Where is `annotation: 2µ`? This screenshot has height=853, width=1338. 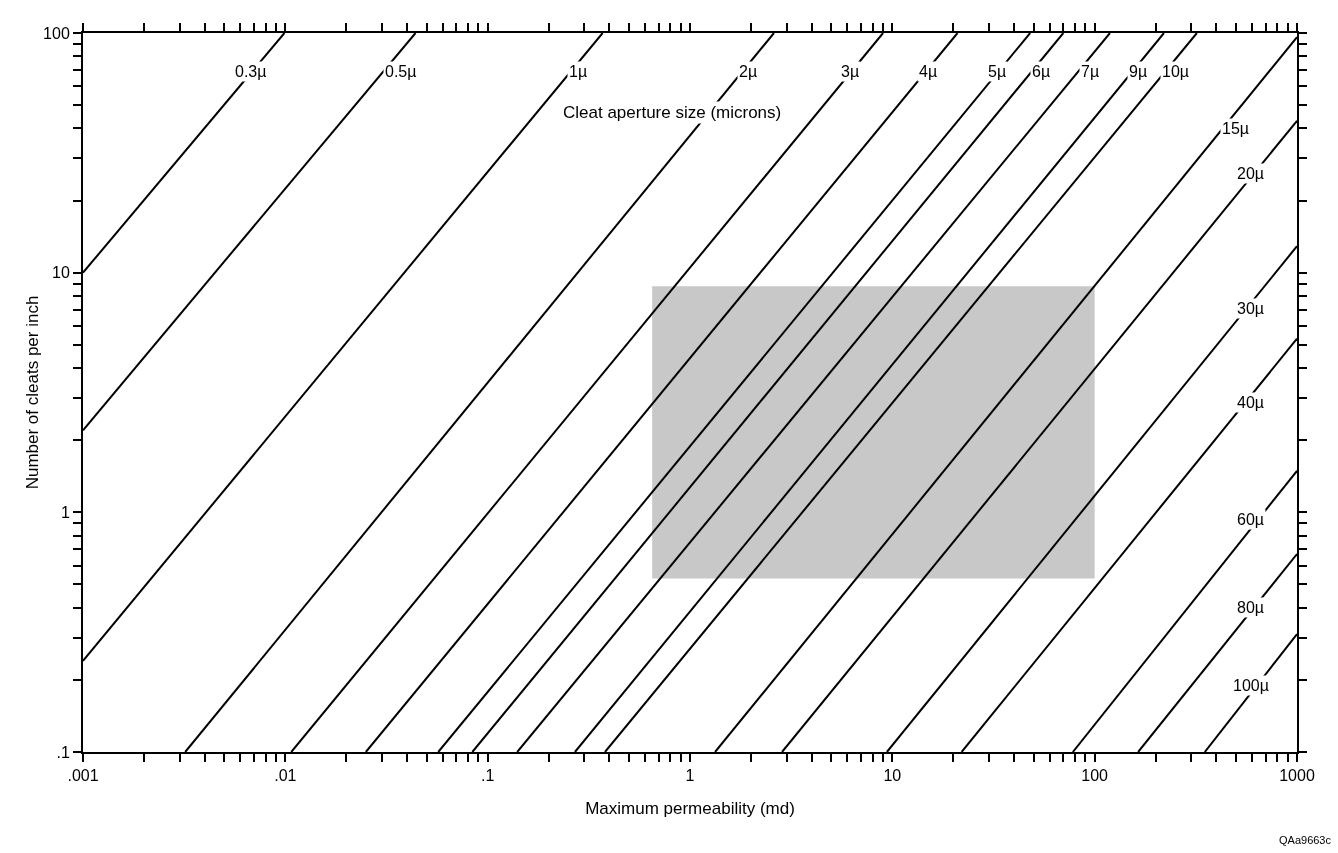 annotation: 2µ is located at coordinates (748, 71).